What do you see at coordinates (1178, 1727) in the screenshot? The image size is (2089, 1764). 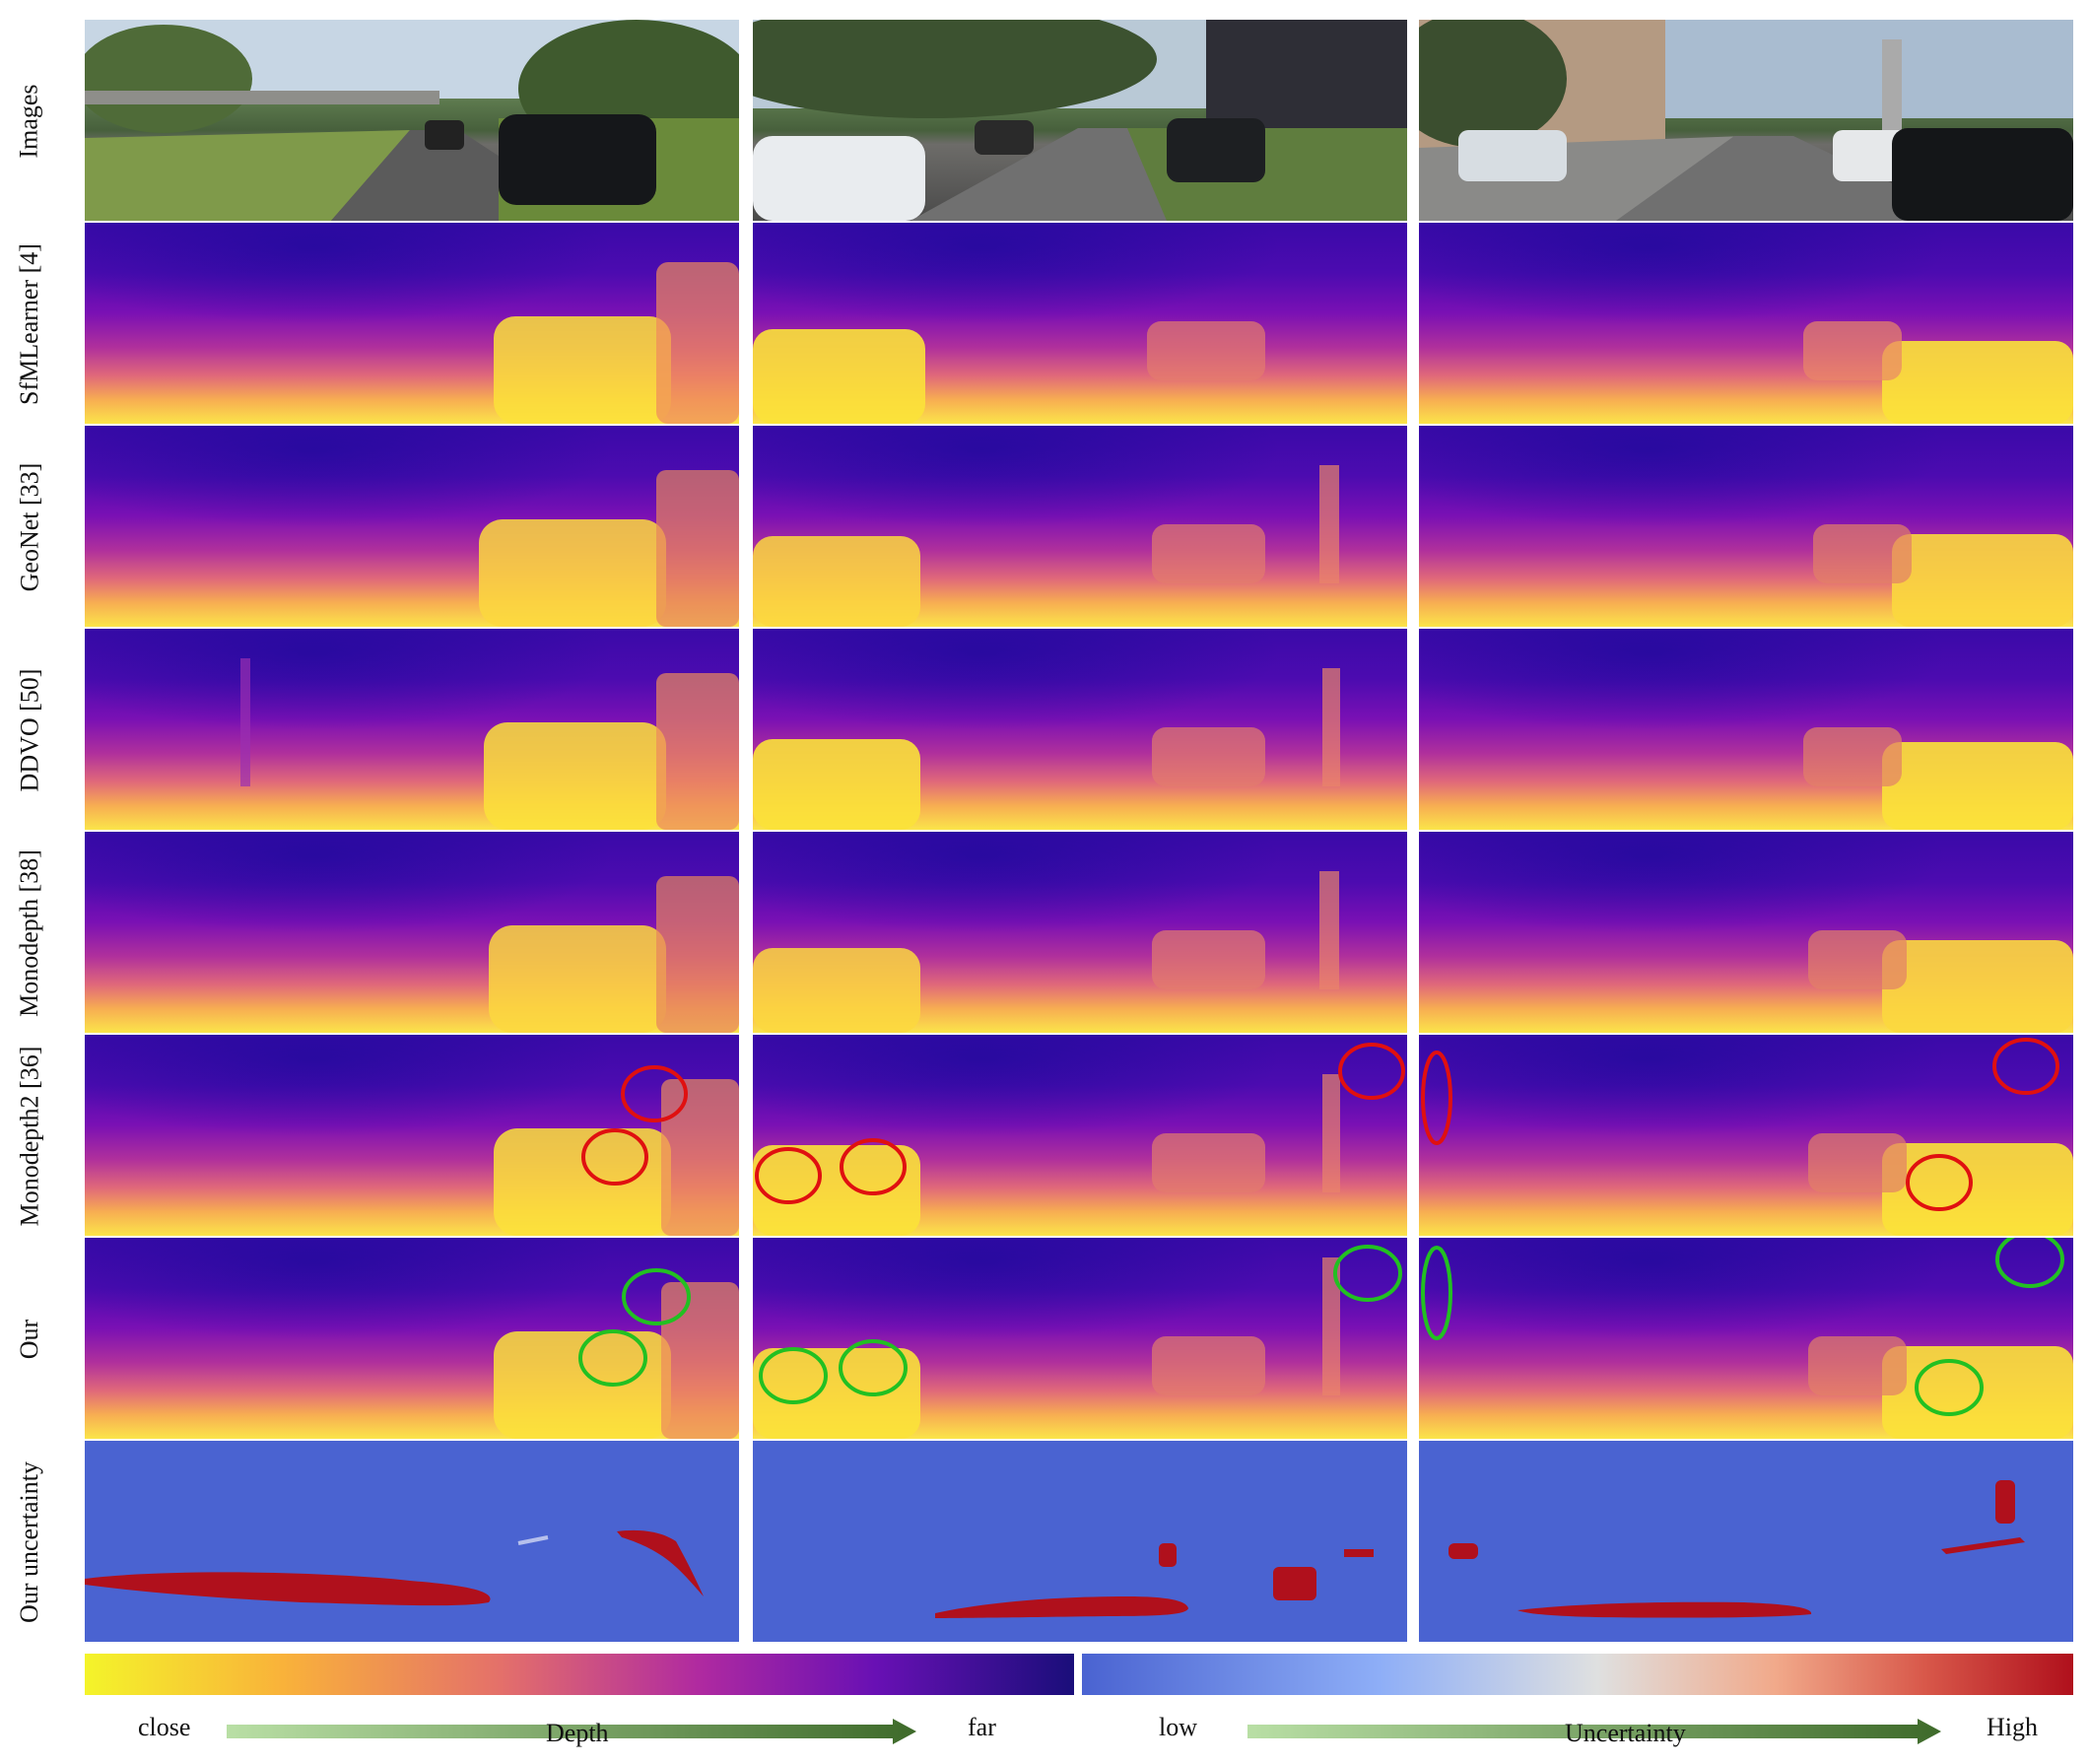 I see `uncertainty-low-label: low` at bounding box center [1178, 1727].